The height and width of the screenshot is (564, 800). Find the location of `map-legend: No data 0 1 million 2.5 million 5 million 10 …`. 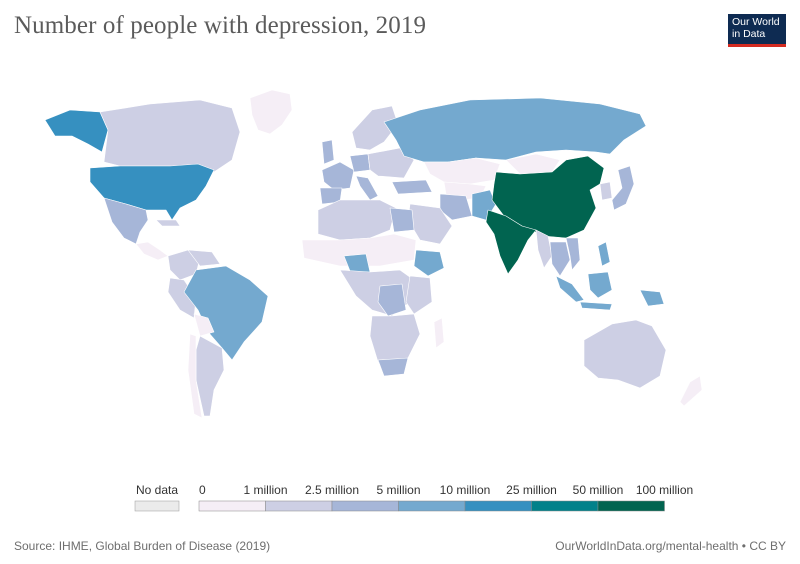

map-legend: No data 0 1 million 2.5 million 5 million 10 … is located at coordinates (413, 497).